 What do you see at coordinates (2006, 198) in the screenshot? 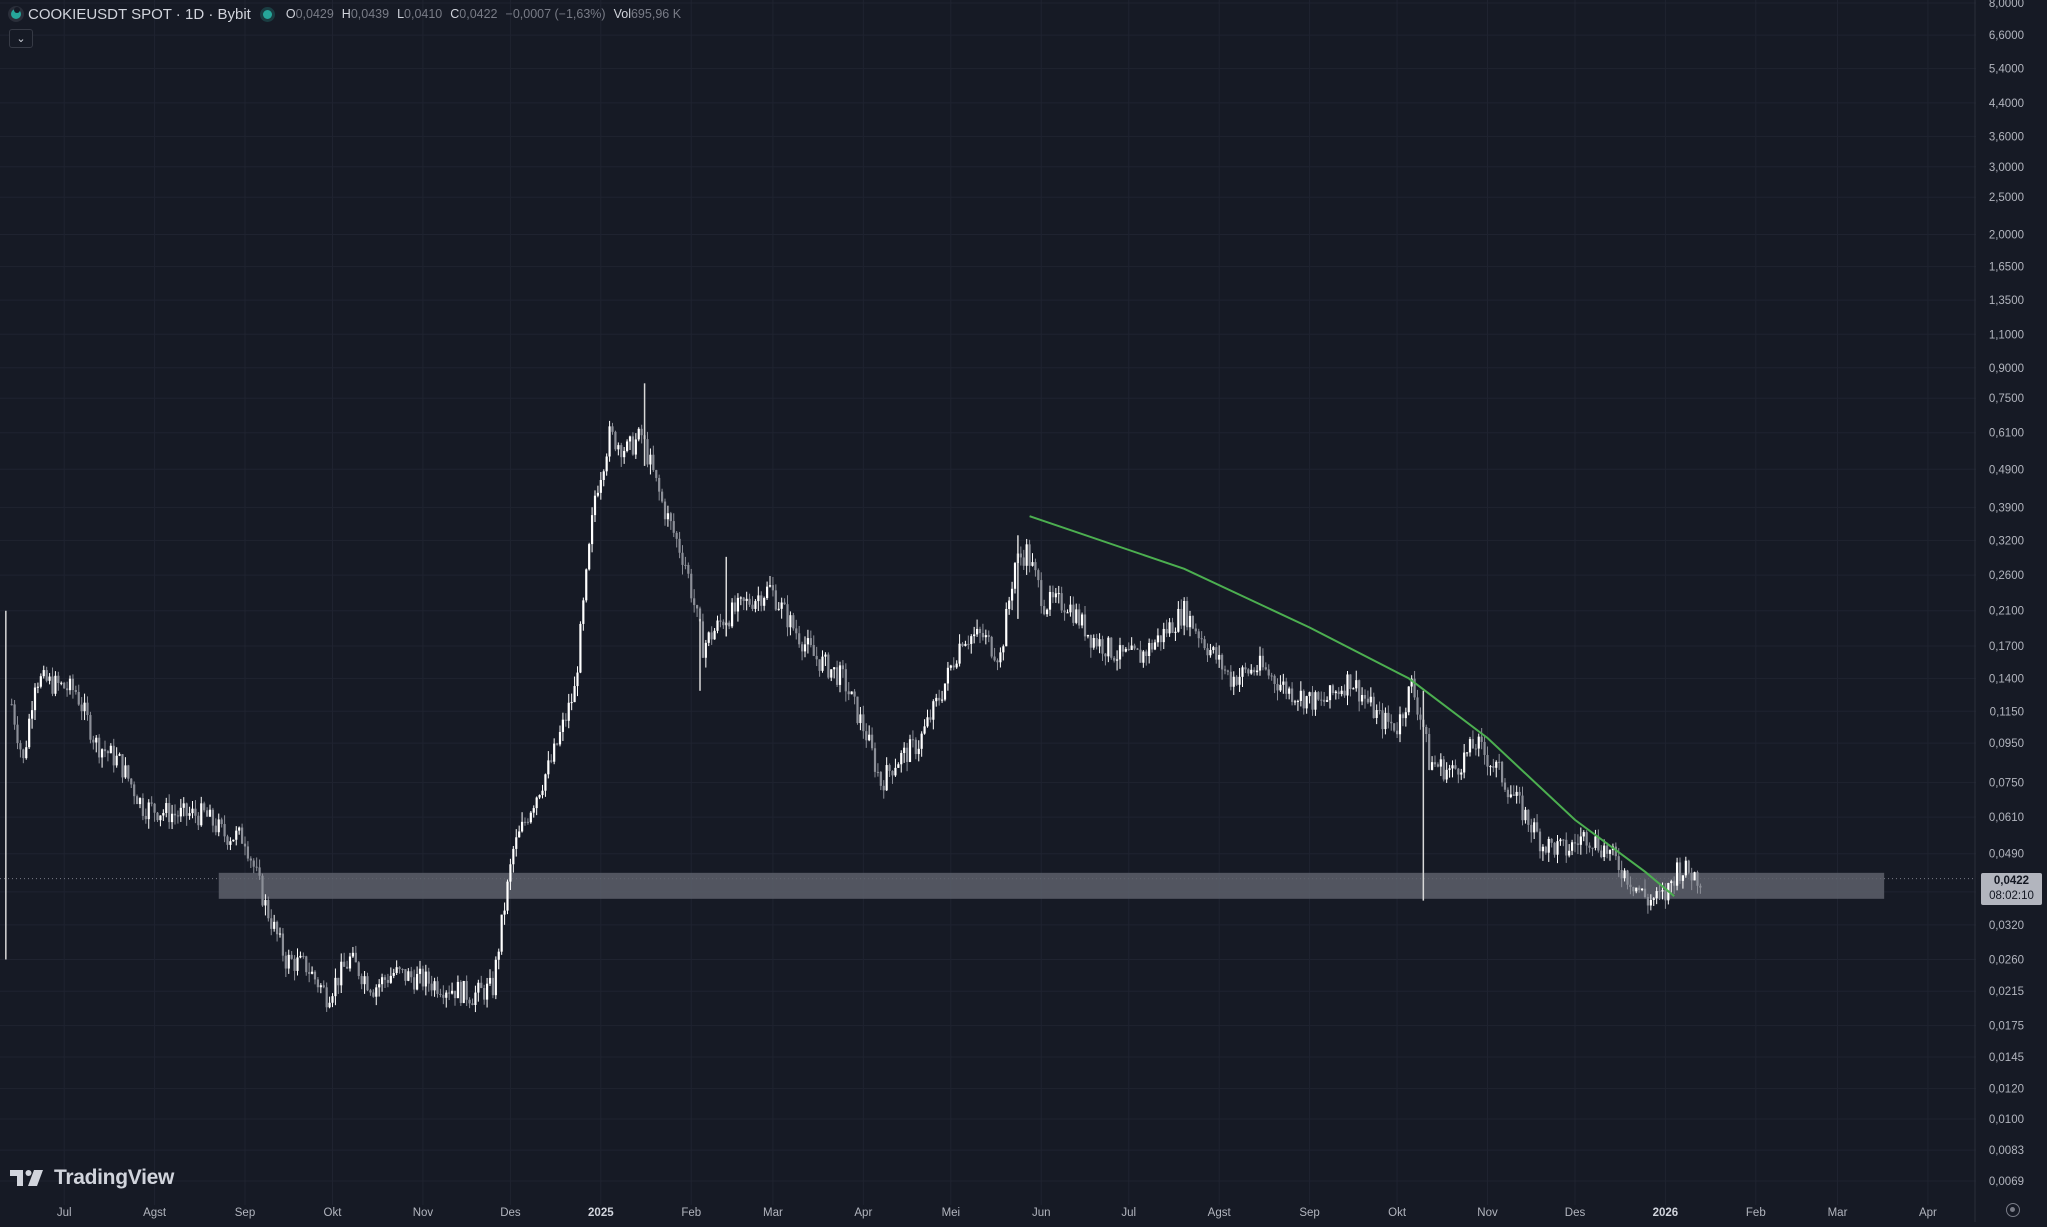
I see `y-tick-label: 2,5000` at bounding box center [2006, 198].